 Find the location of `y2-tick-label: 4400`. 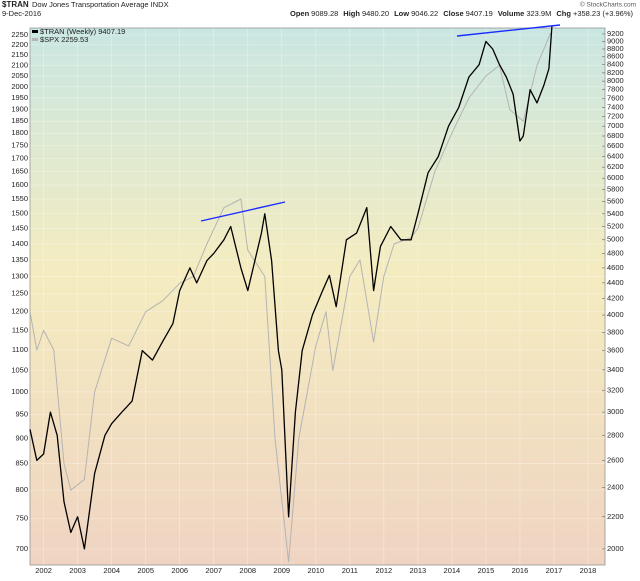

y2-tick-label: 4400 is located at coordinates (615, 282).